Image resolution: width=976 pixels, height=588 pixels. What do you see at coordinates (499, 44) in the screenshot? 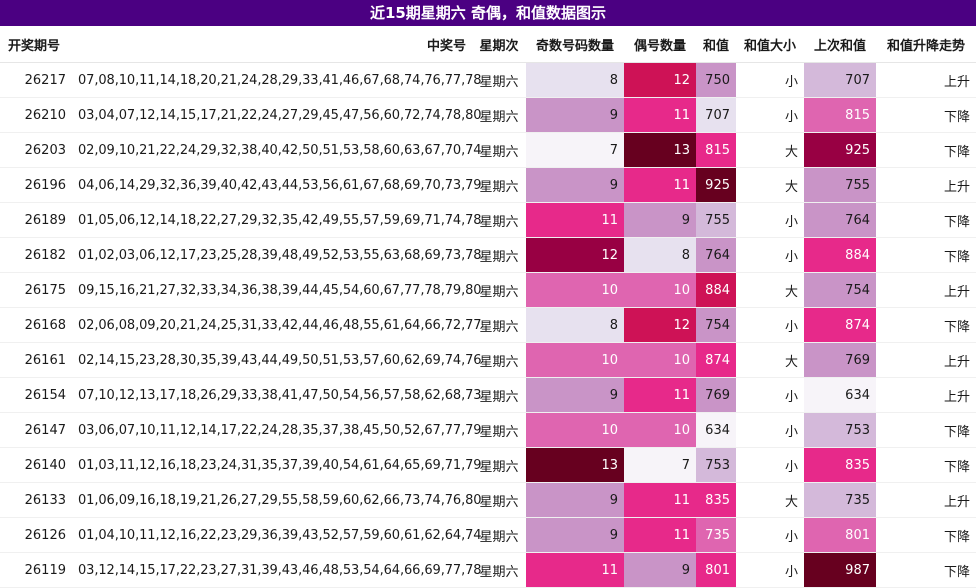
I see `col-header-weekday: 星期次` at bounding box center [499, 44].